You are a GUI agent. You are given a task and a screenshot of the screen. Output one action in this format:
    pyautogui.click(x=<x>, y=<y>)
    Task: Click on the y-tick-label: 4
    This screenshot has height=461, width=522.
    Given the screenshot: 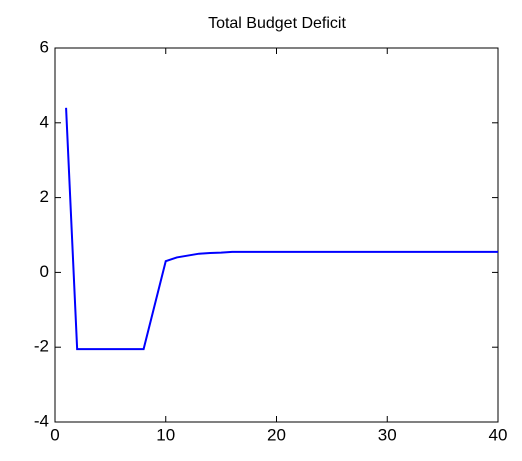 What is the action you would take?
    pyautogui.click(x=44, y=121)
    